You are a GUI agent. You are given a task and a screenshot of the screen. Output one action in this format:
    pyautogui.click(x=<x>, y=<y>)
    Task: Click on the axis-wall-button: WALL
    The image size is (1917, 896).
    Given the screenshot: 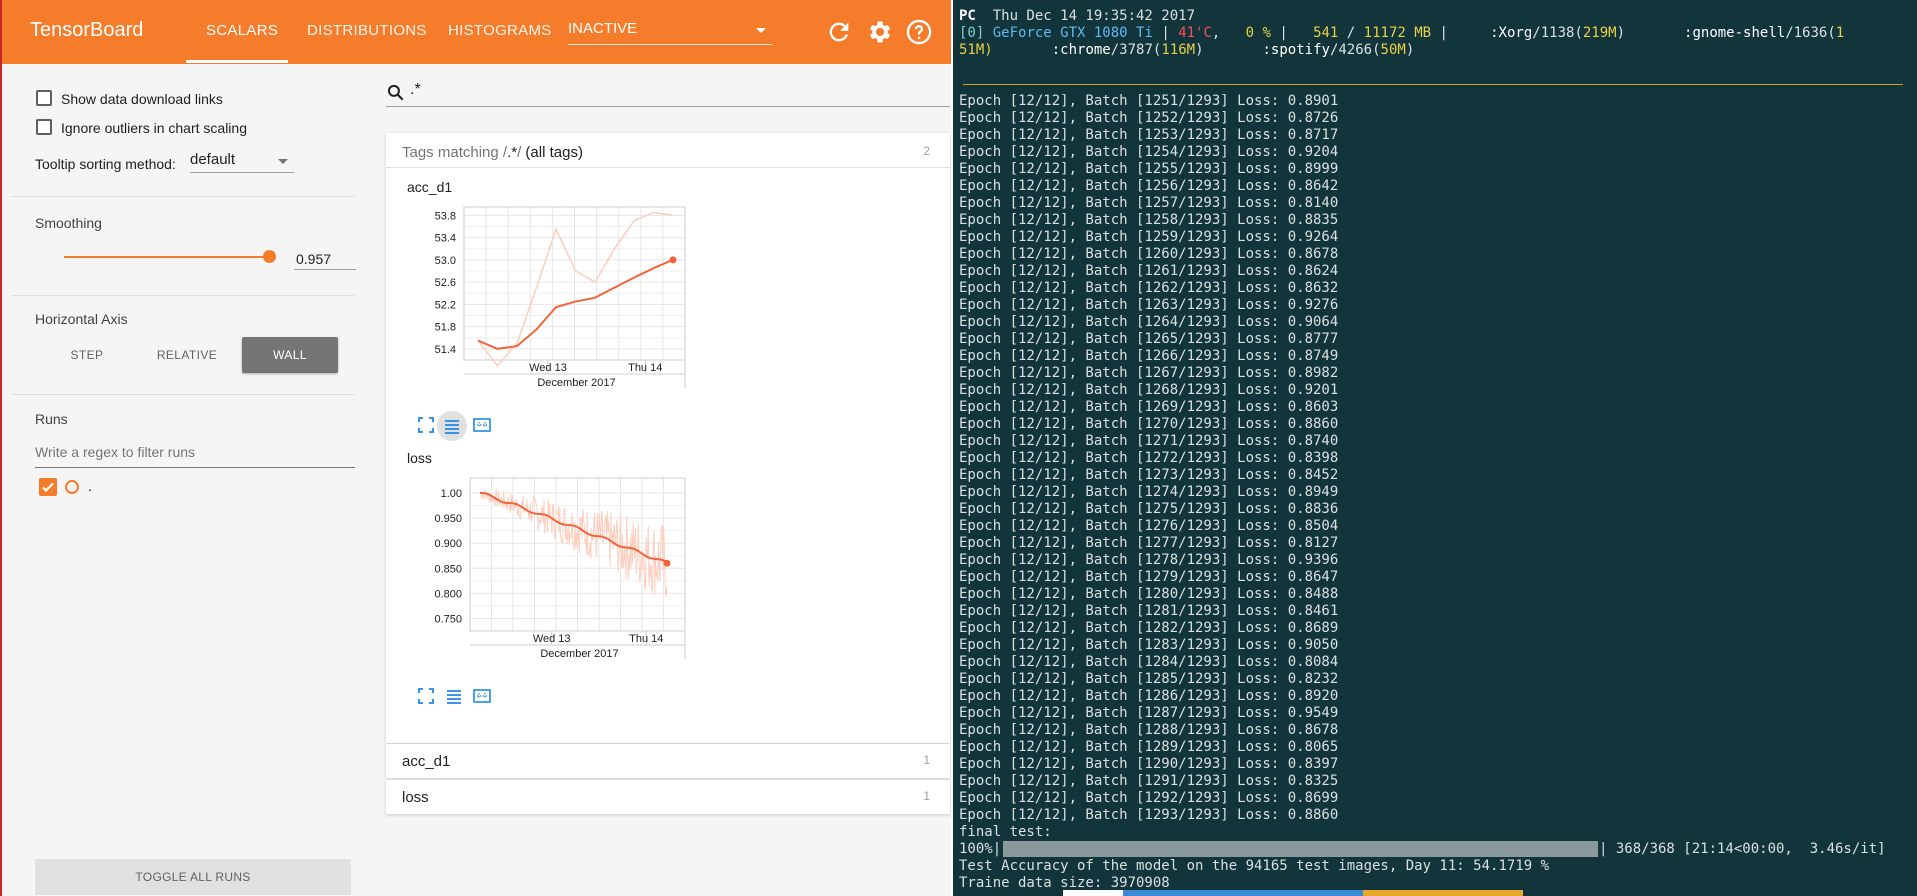 What is the action you would take?
    pyautogui.click(x=290, y=355)
    